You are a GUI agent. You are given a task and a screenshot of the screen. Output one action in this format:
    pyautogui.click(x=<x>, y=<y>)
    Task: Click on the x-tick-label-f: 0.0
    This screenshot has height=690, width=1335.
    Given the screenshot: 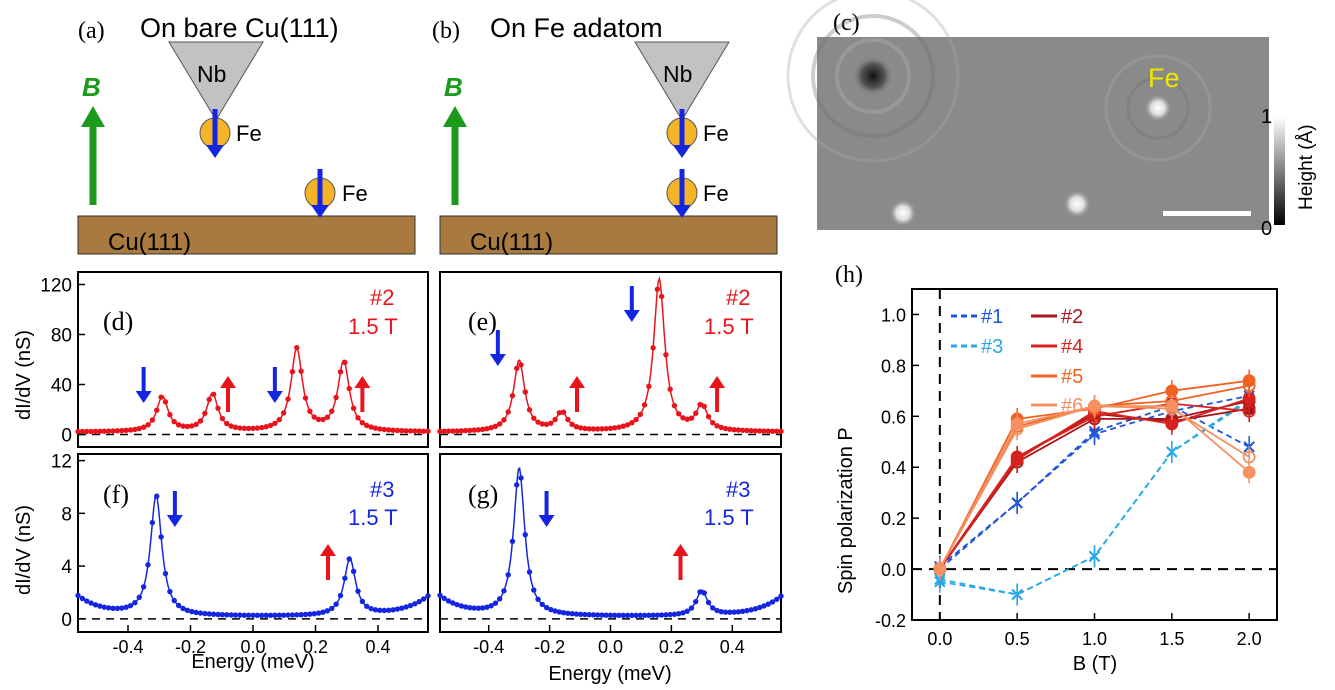 What is the action you would take?
    pyautogui.click(x=252, y=647)
    